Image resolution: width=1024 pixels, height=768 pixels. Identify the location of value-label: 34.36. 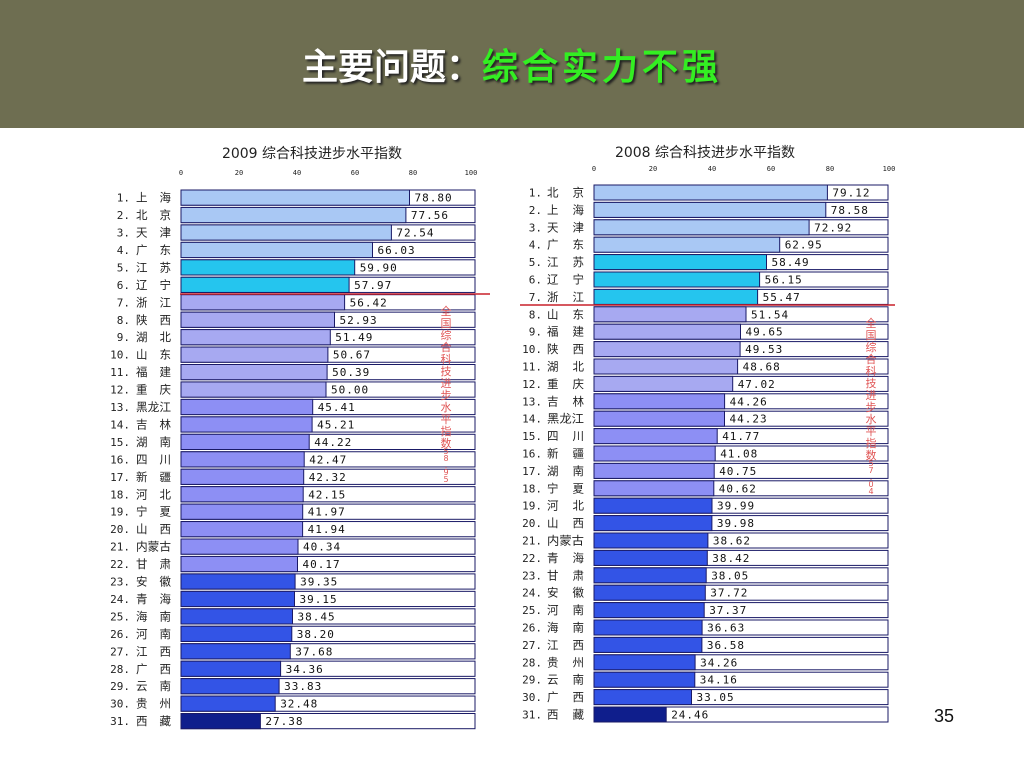
(305, 669).